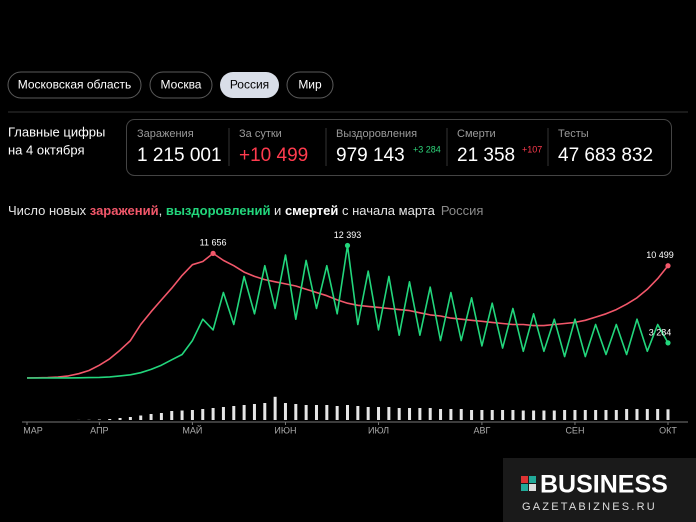  Describe the element at coordinates (605, 155) in the screenshot. I see `stat-value: 47 683 832` at that location.